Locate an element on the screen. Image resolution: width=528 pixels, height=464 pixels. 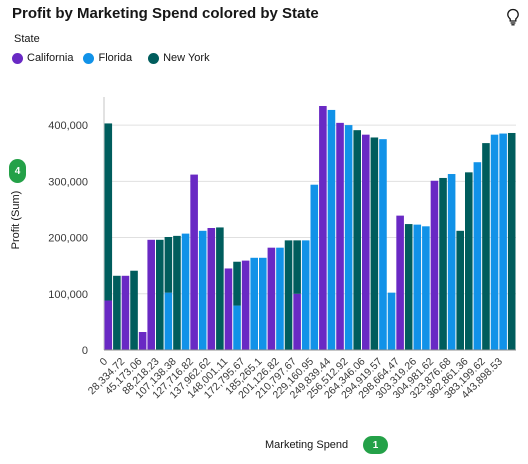
legend-label-california: California is located at coordinates (50, 58).